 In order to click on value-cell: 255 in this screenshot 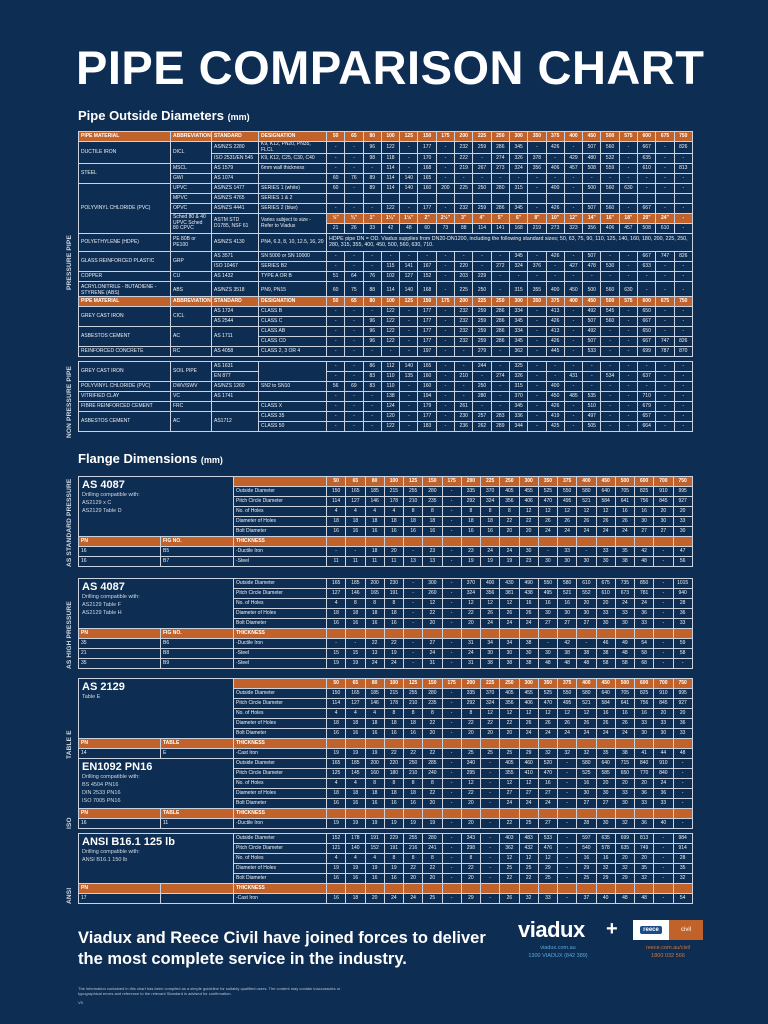, I will do `click(413, 491)`.